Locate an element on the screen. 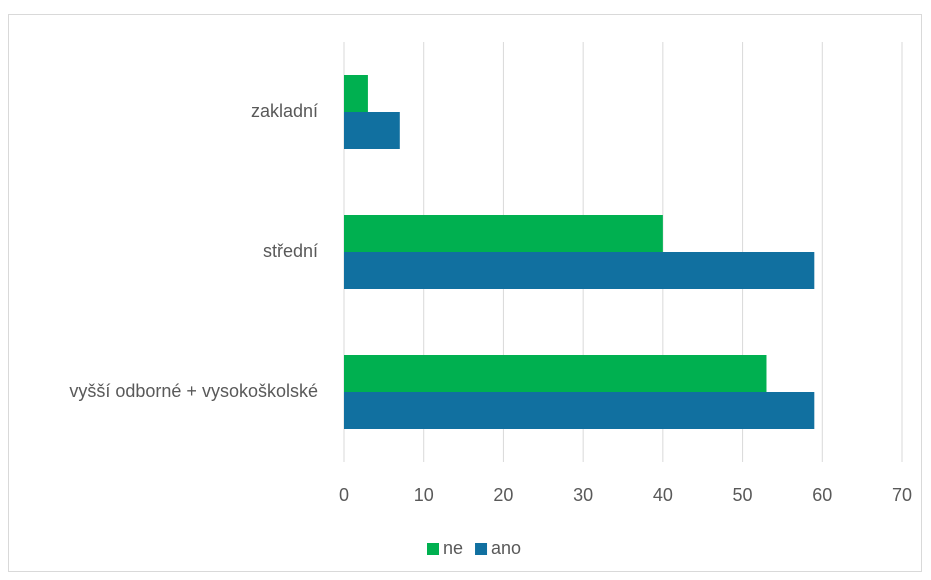 This screenshot has height=580, width=931. x-tick-label: 60 is located at coordinates (822, 495).